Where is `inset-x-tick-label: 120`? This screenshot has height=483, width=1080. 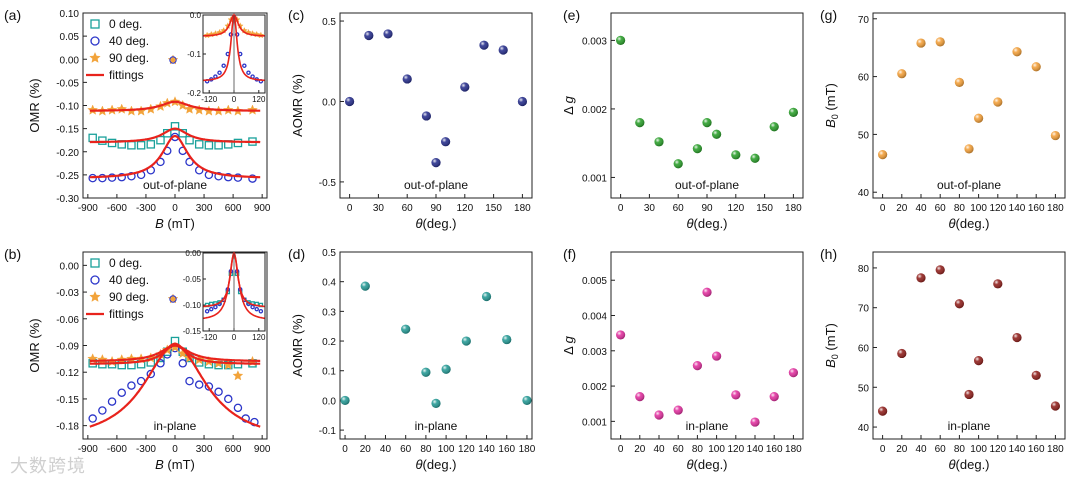
inset-x-tick-label: 120 is located at coordinates (259, 337).